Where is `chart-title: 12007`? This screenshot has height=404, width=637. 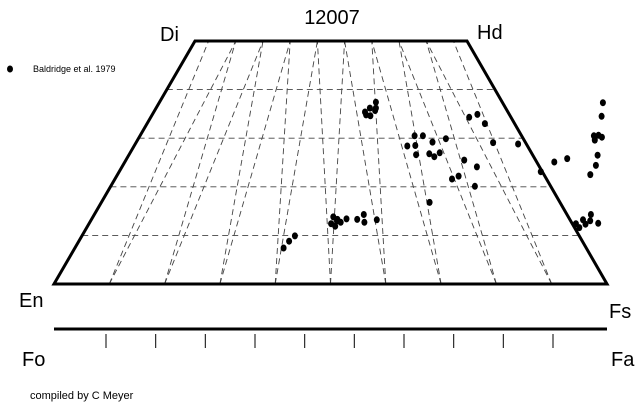 chart-title: 12007 is located at coordinates (332, 18).